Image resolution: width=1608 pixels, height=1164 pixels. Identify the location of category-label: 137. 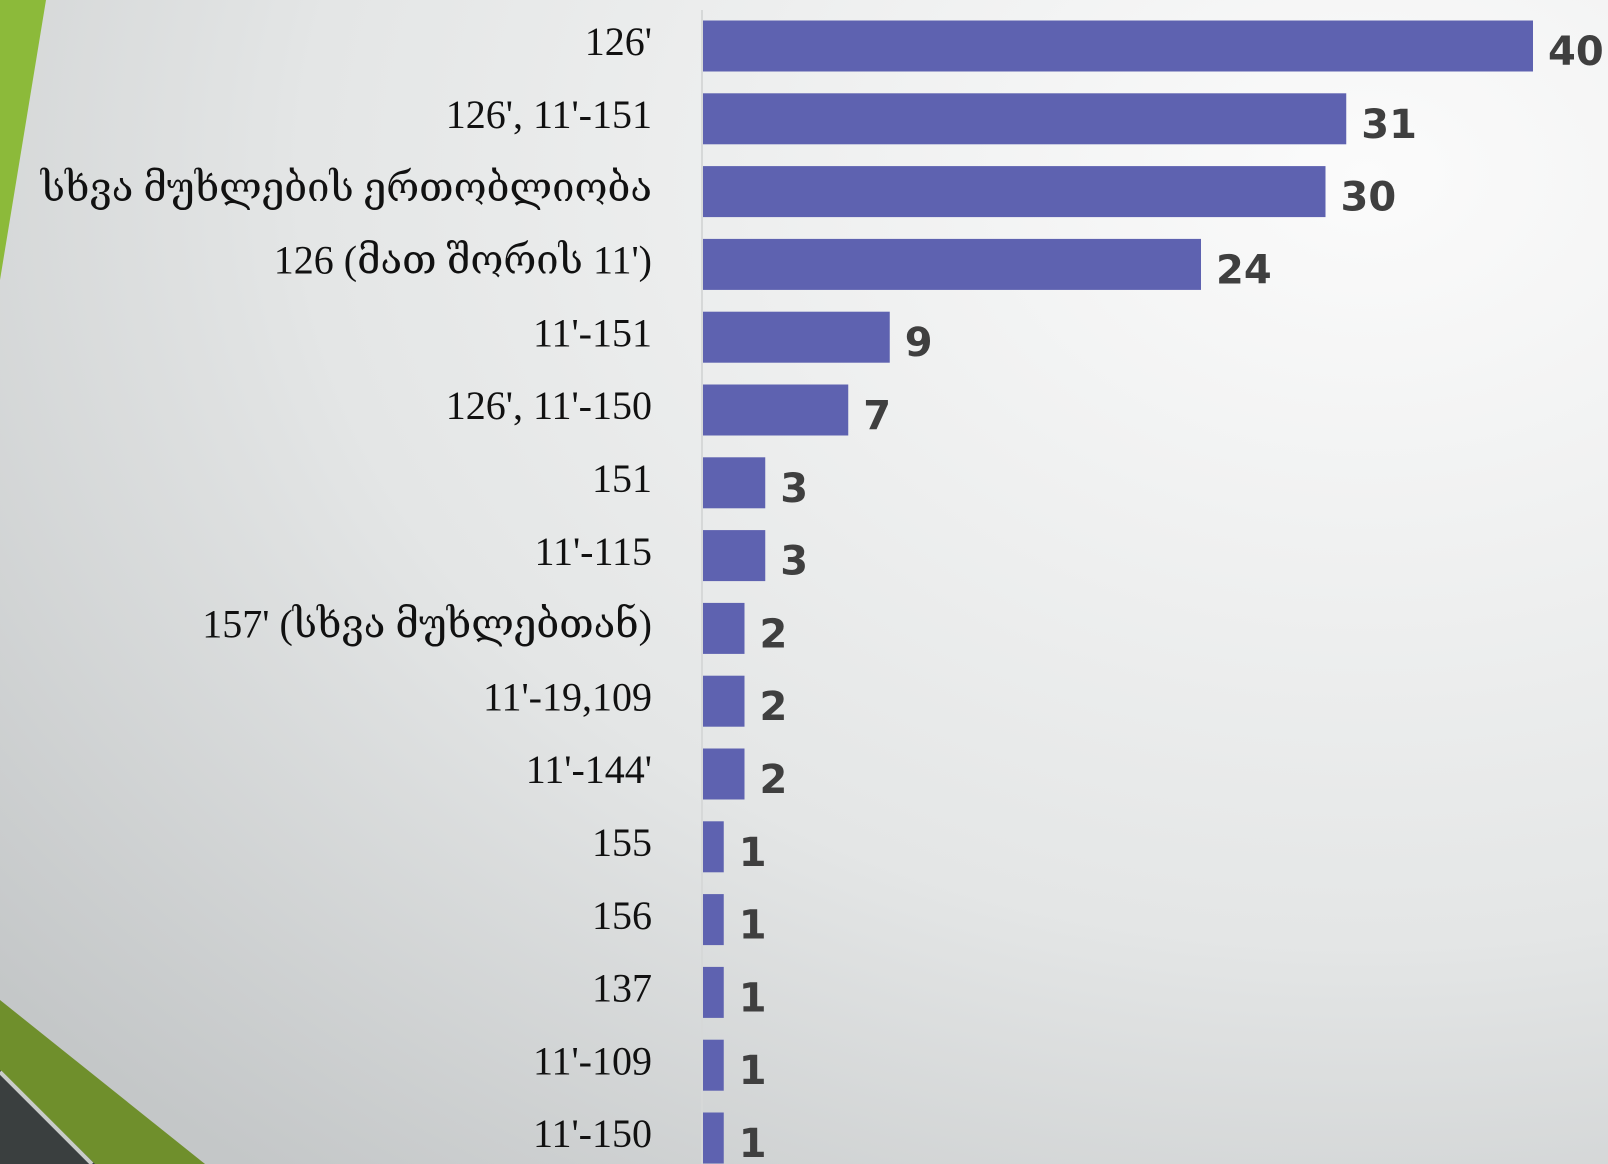
(622, 988).